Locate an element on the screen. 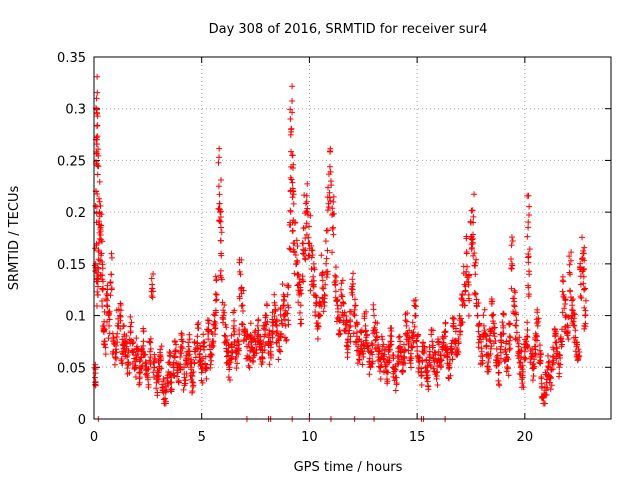  x-axis-label: GPS time / hours is located at coordinates (348, 467).